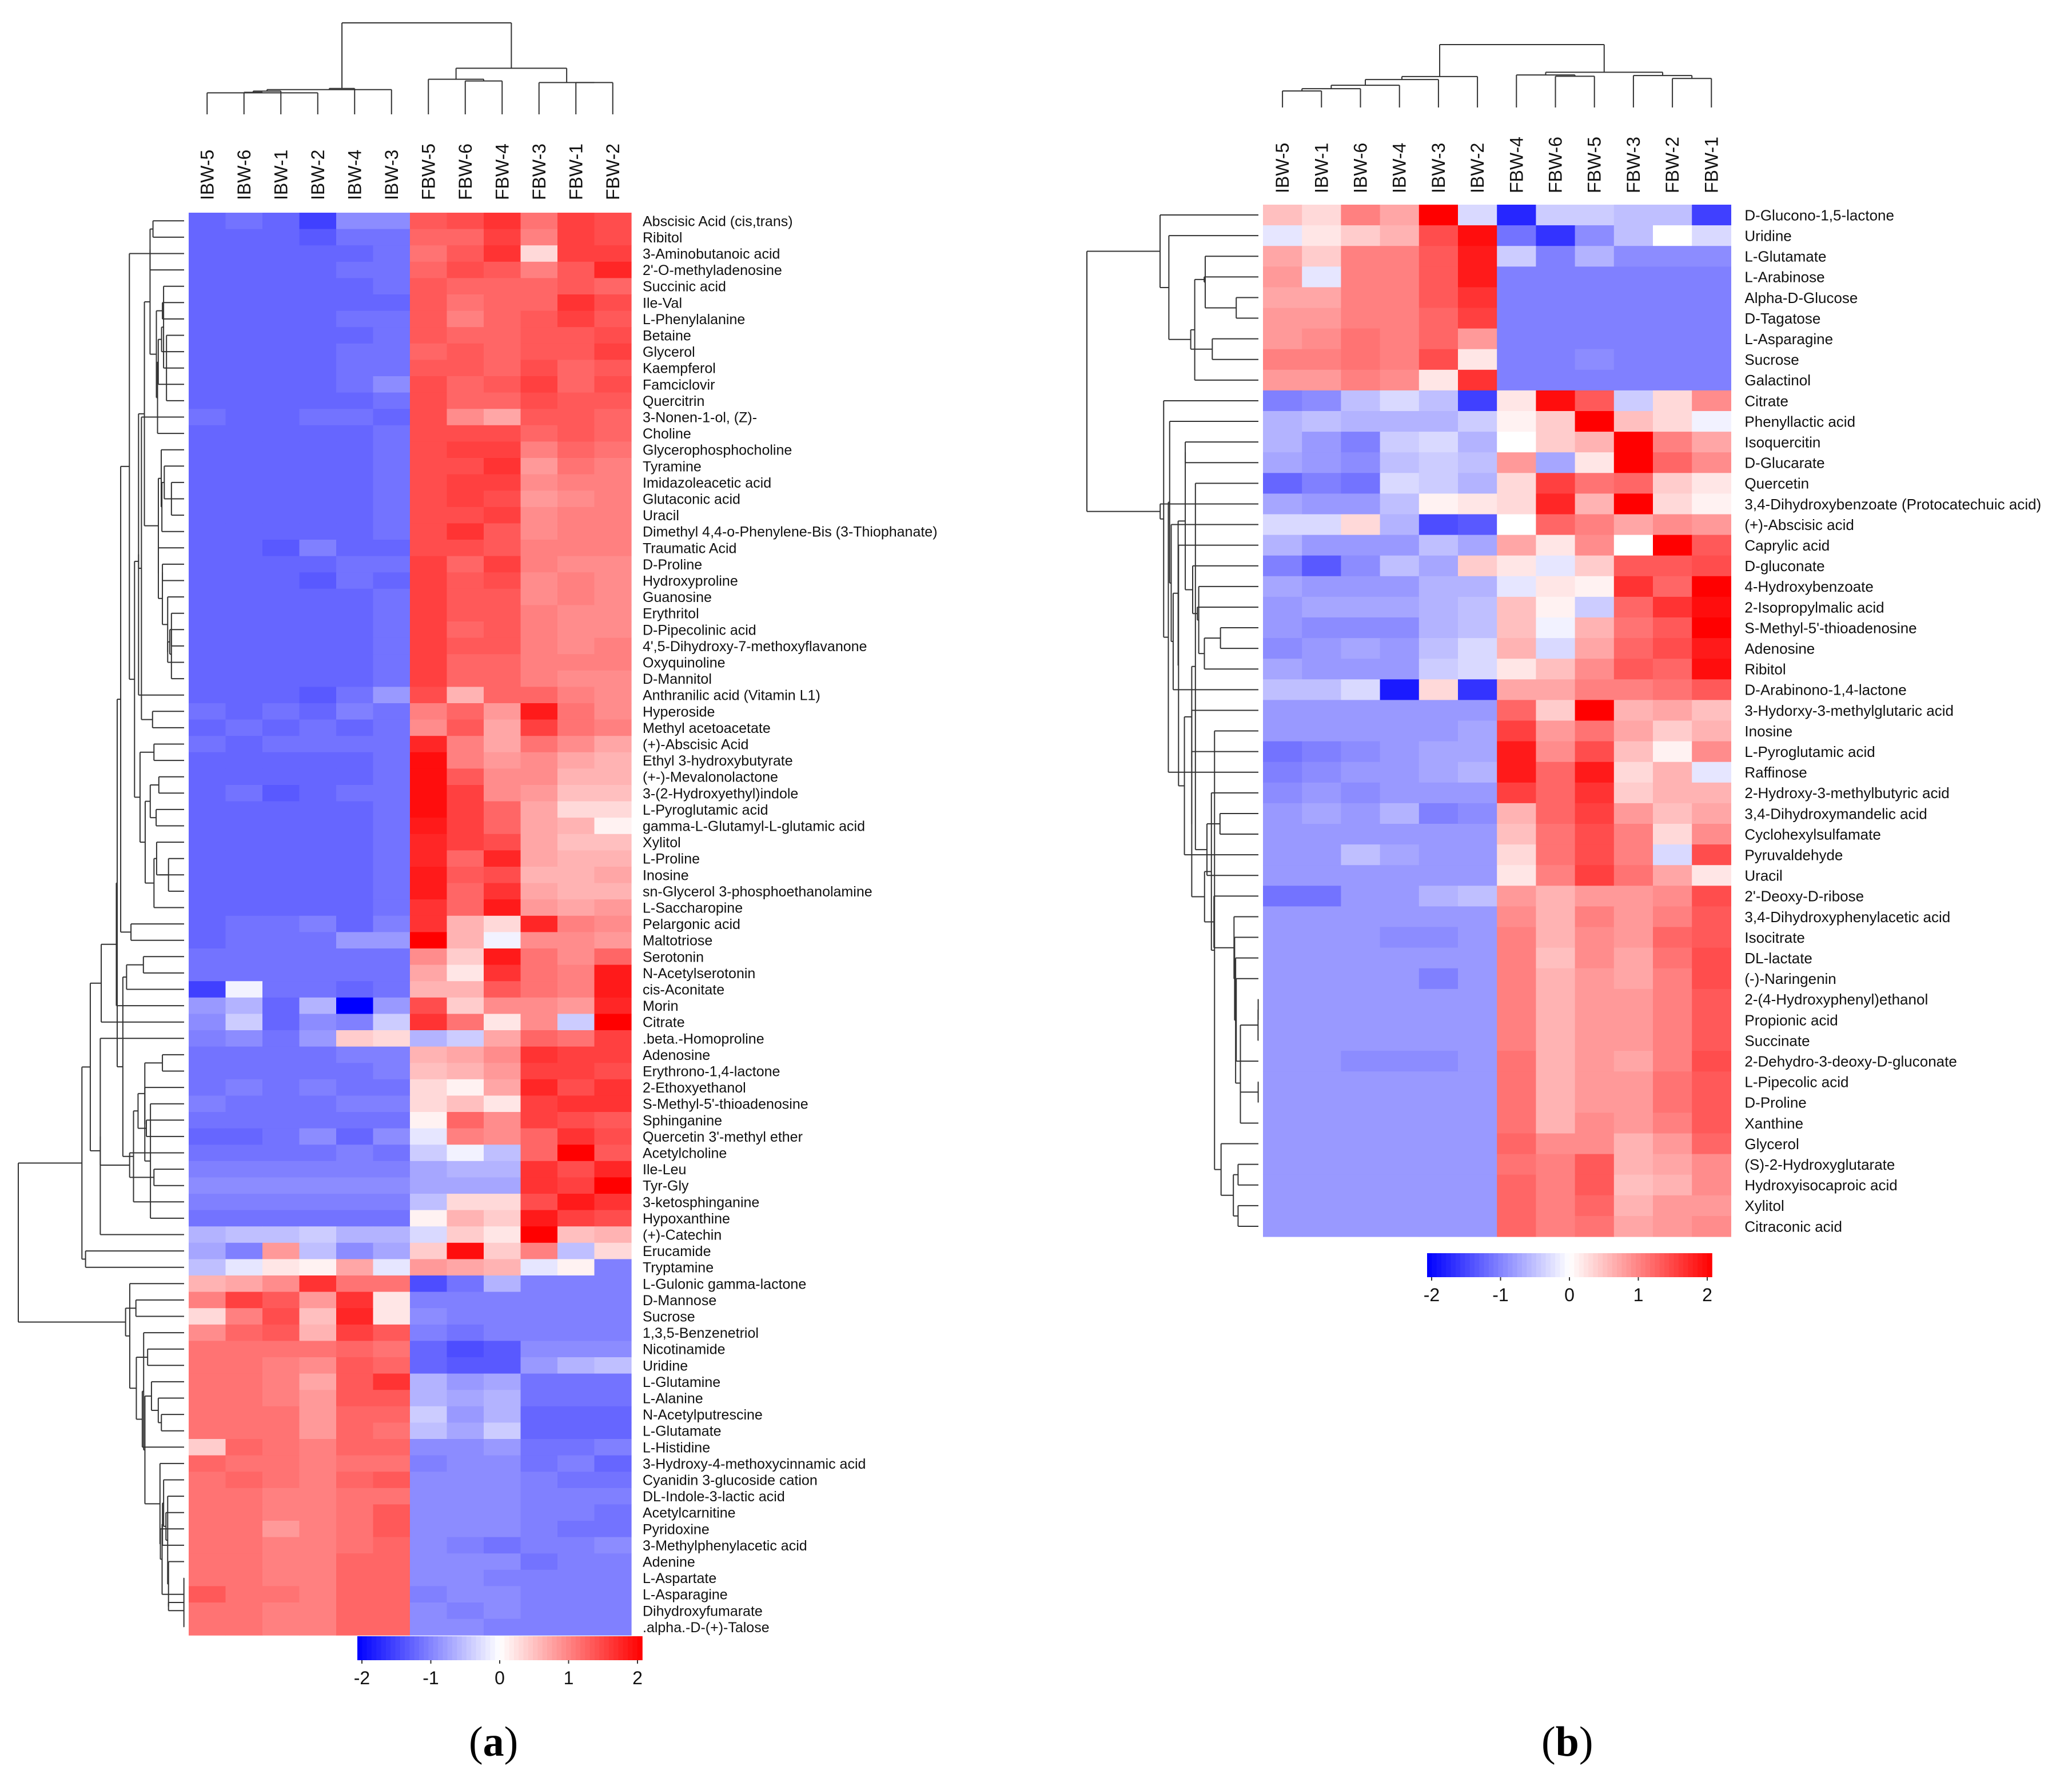  Describe the element at coordinates (679, 1578) in the screenshot. I see `row-label: L-Aspartate` at that location.